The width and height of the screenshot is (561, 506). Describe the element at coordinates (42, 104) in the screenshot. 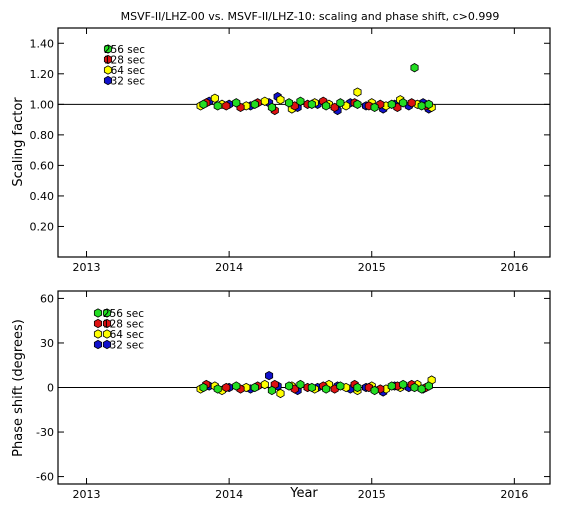

I see `y-tick-label: 1.00` at that location.